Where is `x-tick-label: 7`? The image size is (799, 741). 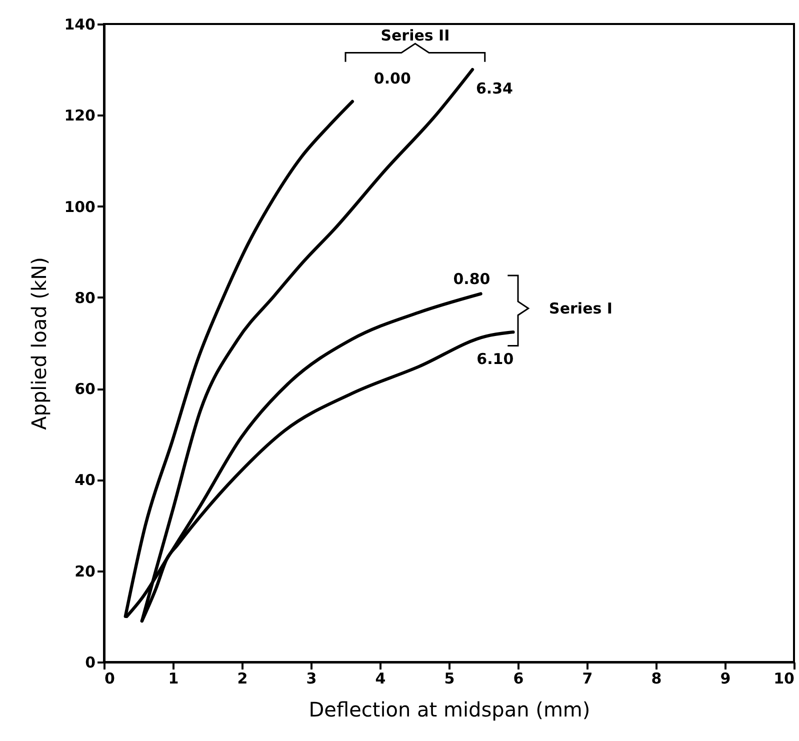 x-tick-label: 7 is located at coordinates (587, 679).